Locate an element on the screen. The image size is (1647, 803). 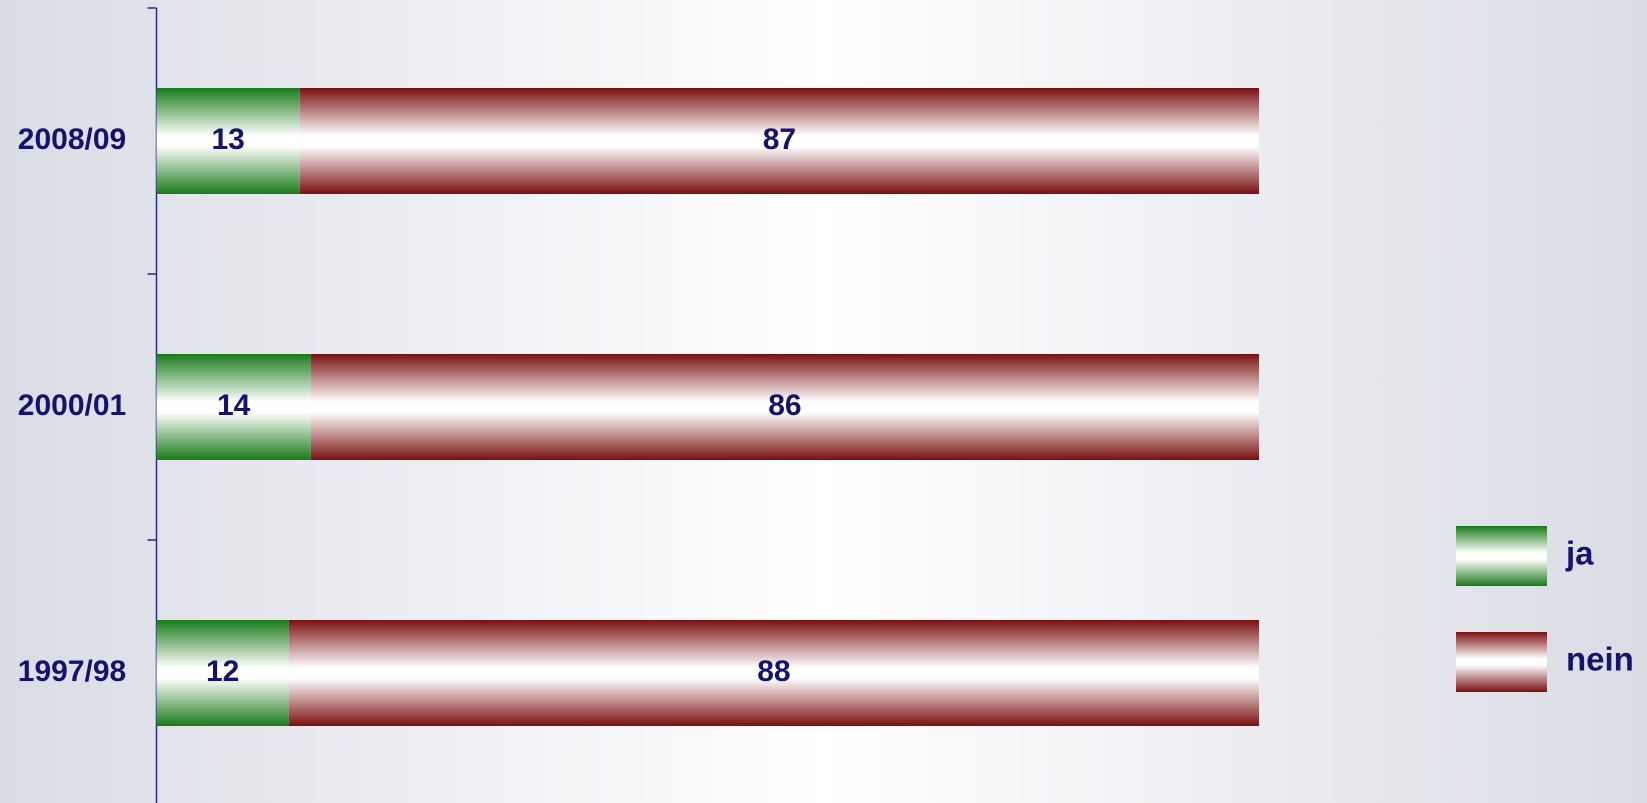
value-label: 13 is located at coordinates (227, 139).